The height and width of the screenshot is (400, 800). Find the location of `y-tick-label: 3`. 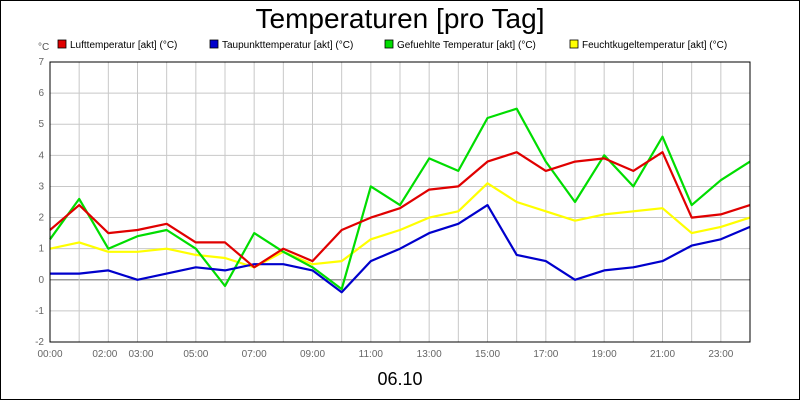

y-tick-label: 3 is located at coordinates (41, 186).